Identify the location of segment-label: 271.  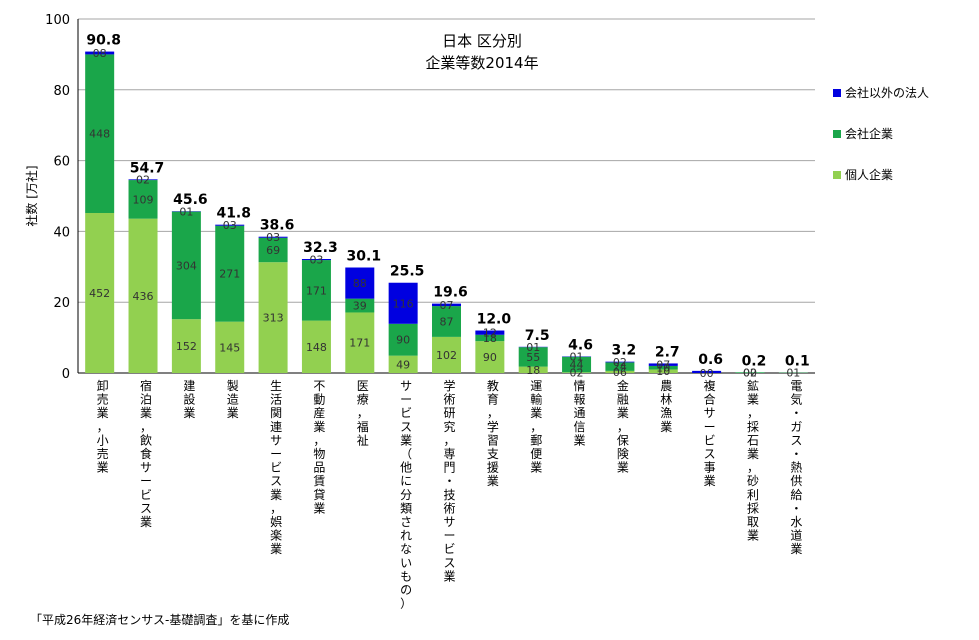
(229, 274).